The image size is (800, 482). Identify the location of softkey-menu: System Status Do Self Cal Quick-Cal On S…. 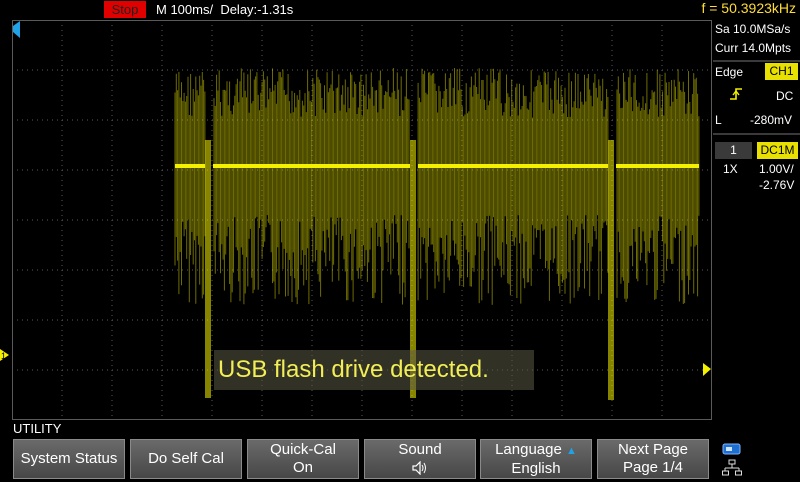
(400, 459).